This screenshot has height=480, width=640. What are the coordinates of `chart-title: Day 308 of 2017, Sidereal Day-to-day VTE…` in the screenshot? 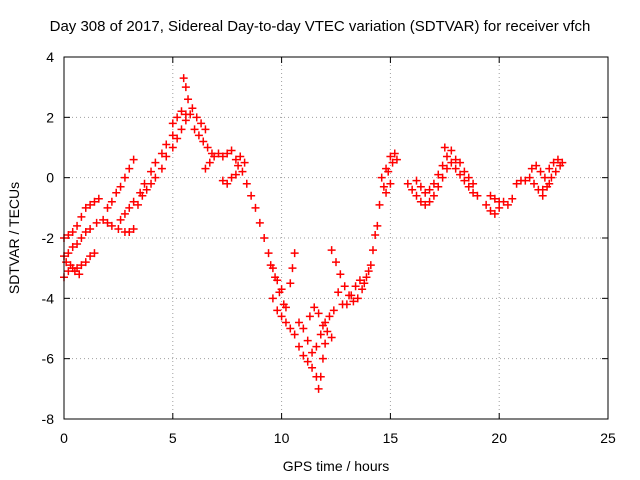 It's located at (320, 26).